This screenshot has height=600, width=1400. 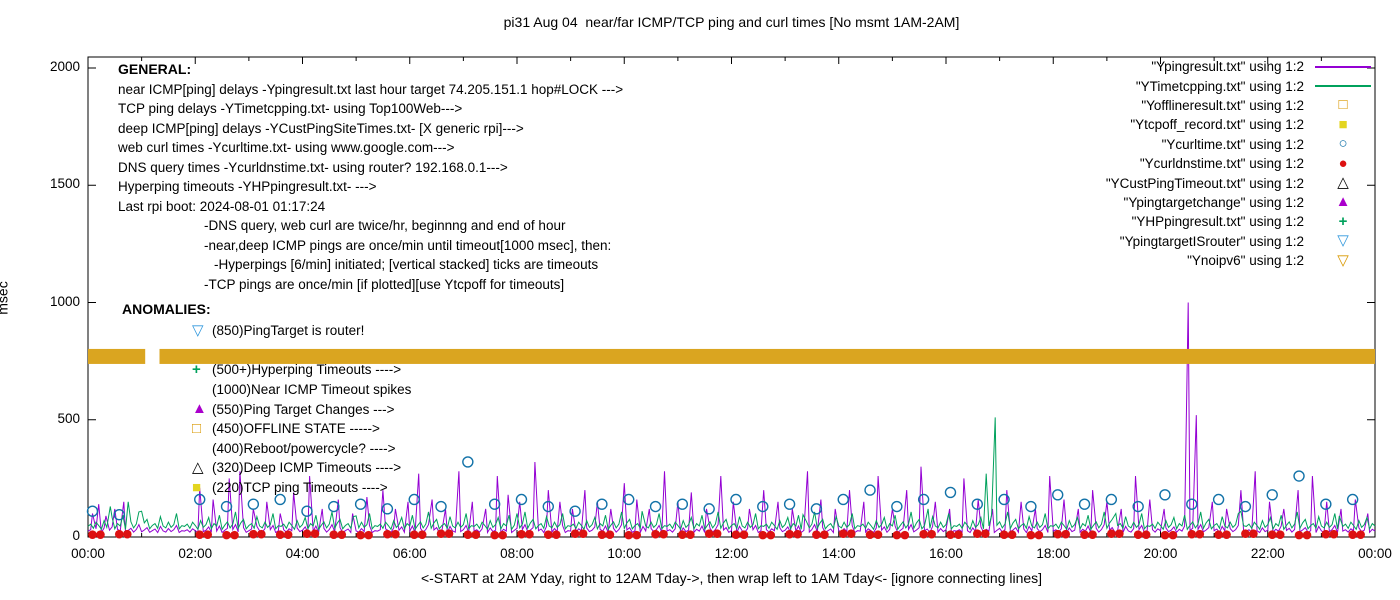 I want to click on anomaly-item: (1000)Near ICMP Timeout spikes, so click(x=266, y=390).